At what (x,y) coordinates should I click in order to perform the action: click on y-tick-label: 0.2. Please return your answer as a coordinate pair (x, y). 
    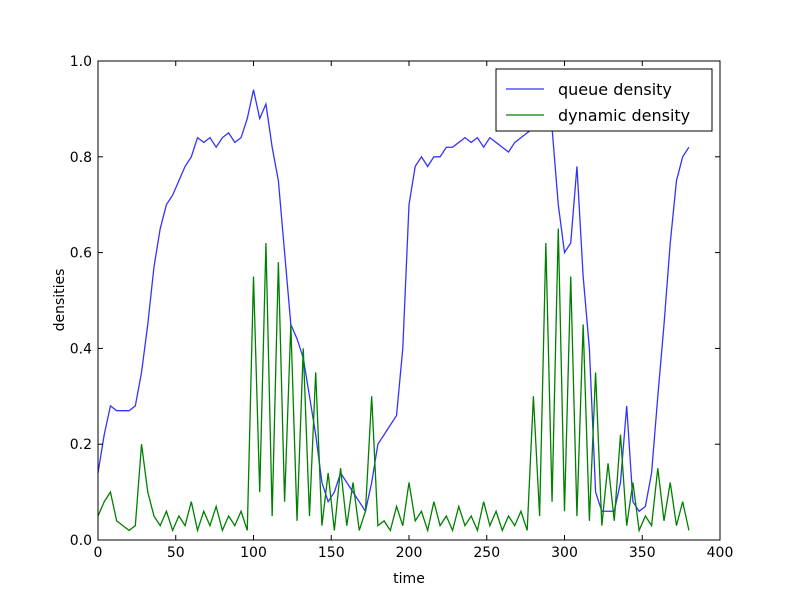
    Looking at the image, I should click on (81, 445).